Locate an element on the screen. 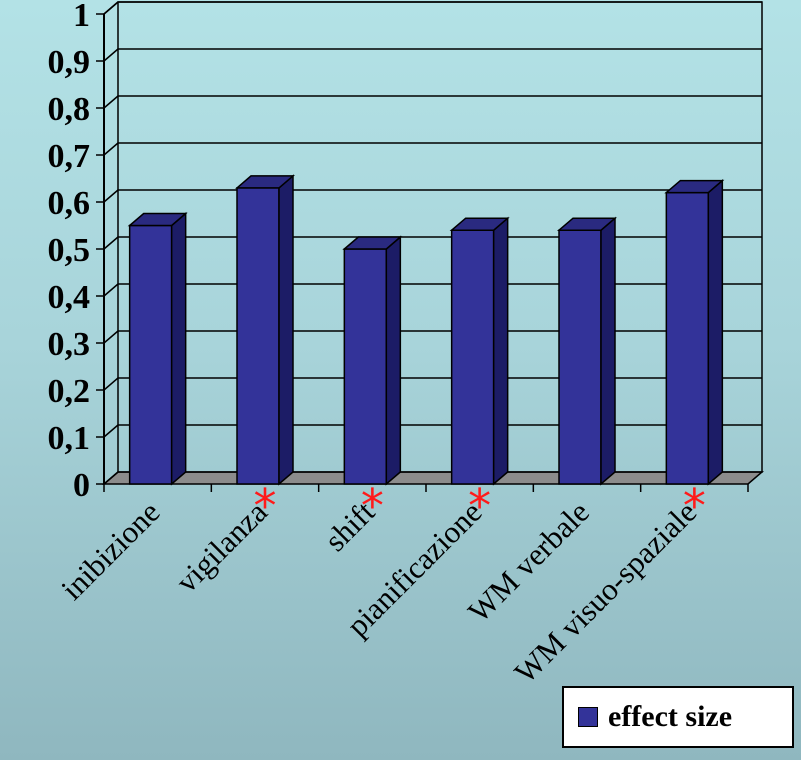  y-tick-label: 0,7 is located at coordinates (69, 156).